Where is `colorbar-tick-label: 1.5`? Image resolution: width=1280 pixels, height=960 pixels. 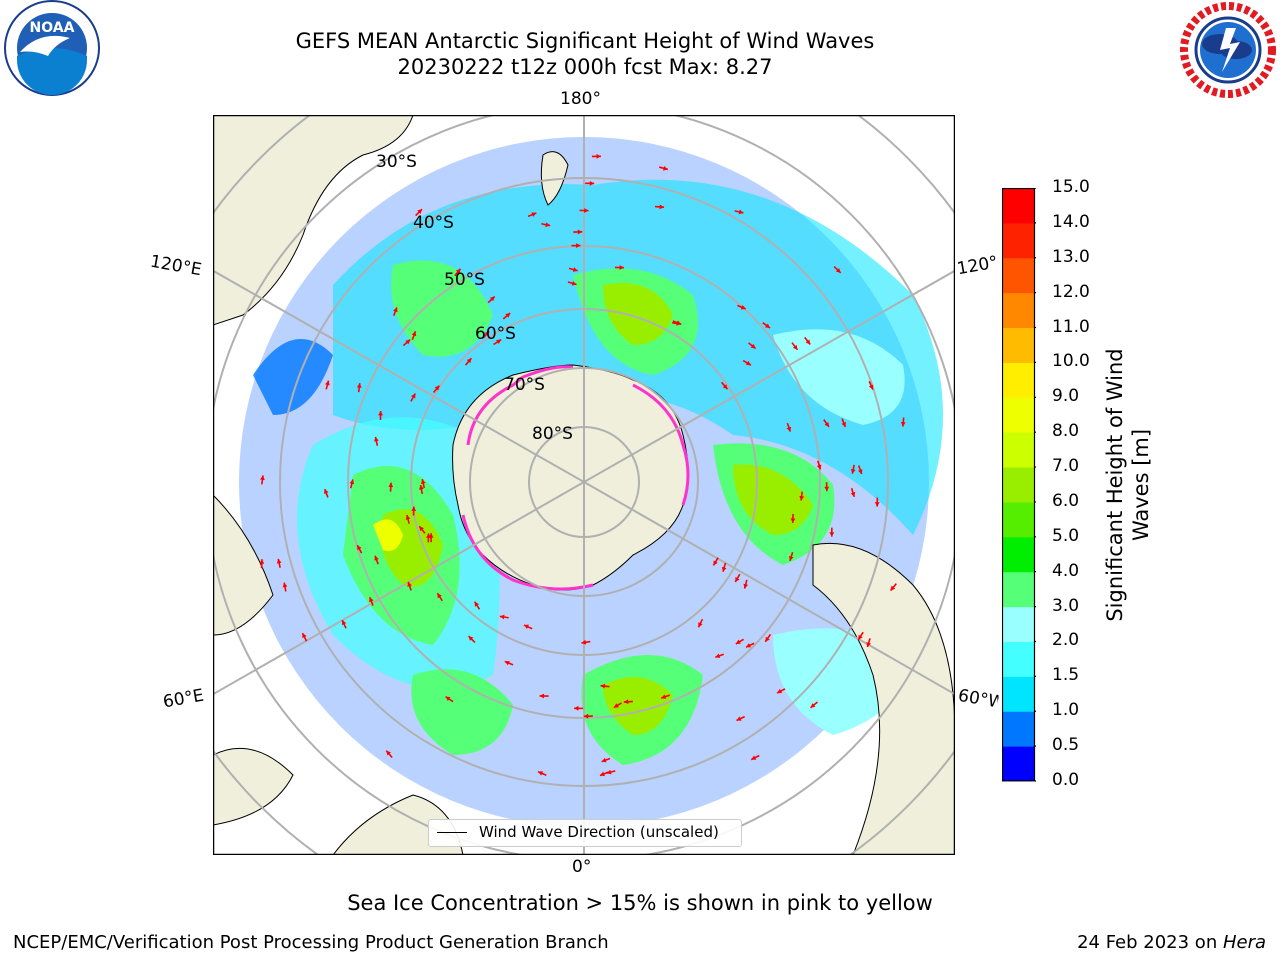
colorbar-tick-label: 1.5 is located at coordinates (1066, 675).